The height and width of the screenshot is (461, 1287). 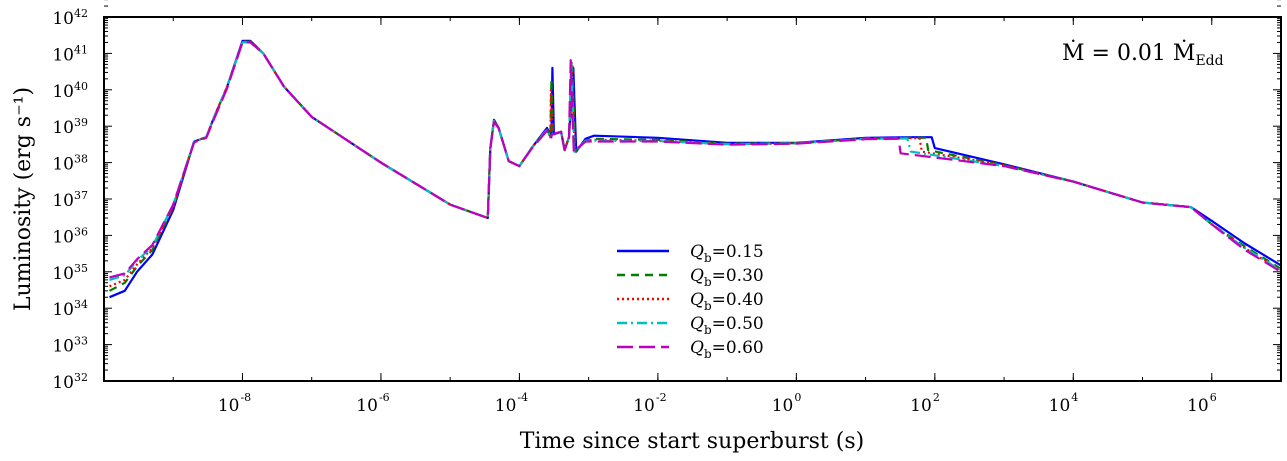 I want to click on legend-label-2: Qb=0.40, so click(x=727, y=301).